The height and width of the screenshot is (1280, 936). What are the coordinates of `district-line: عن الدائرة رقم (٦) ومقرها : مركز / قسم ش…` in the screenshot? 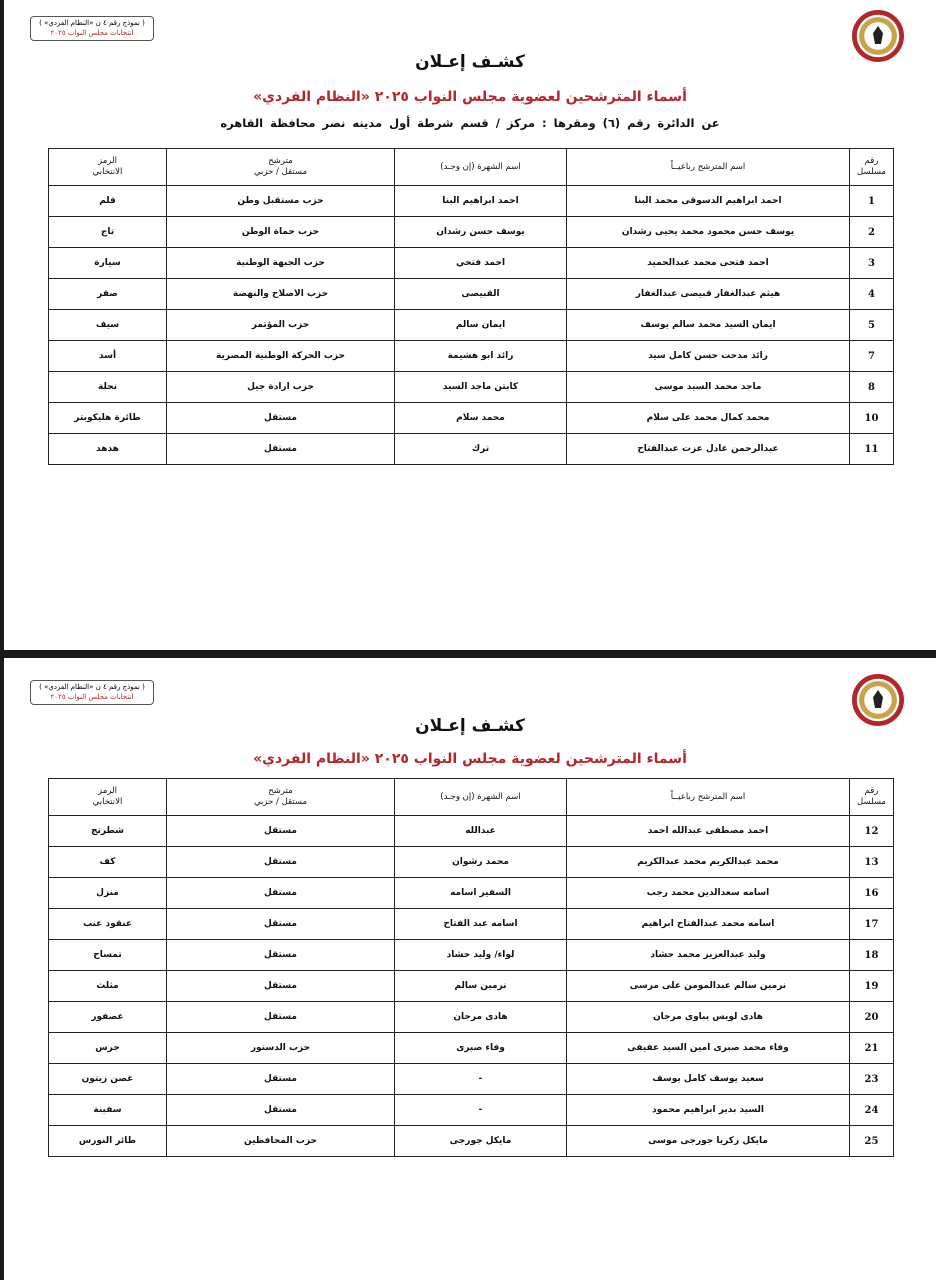 It's located at (470, 123).